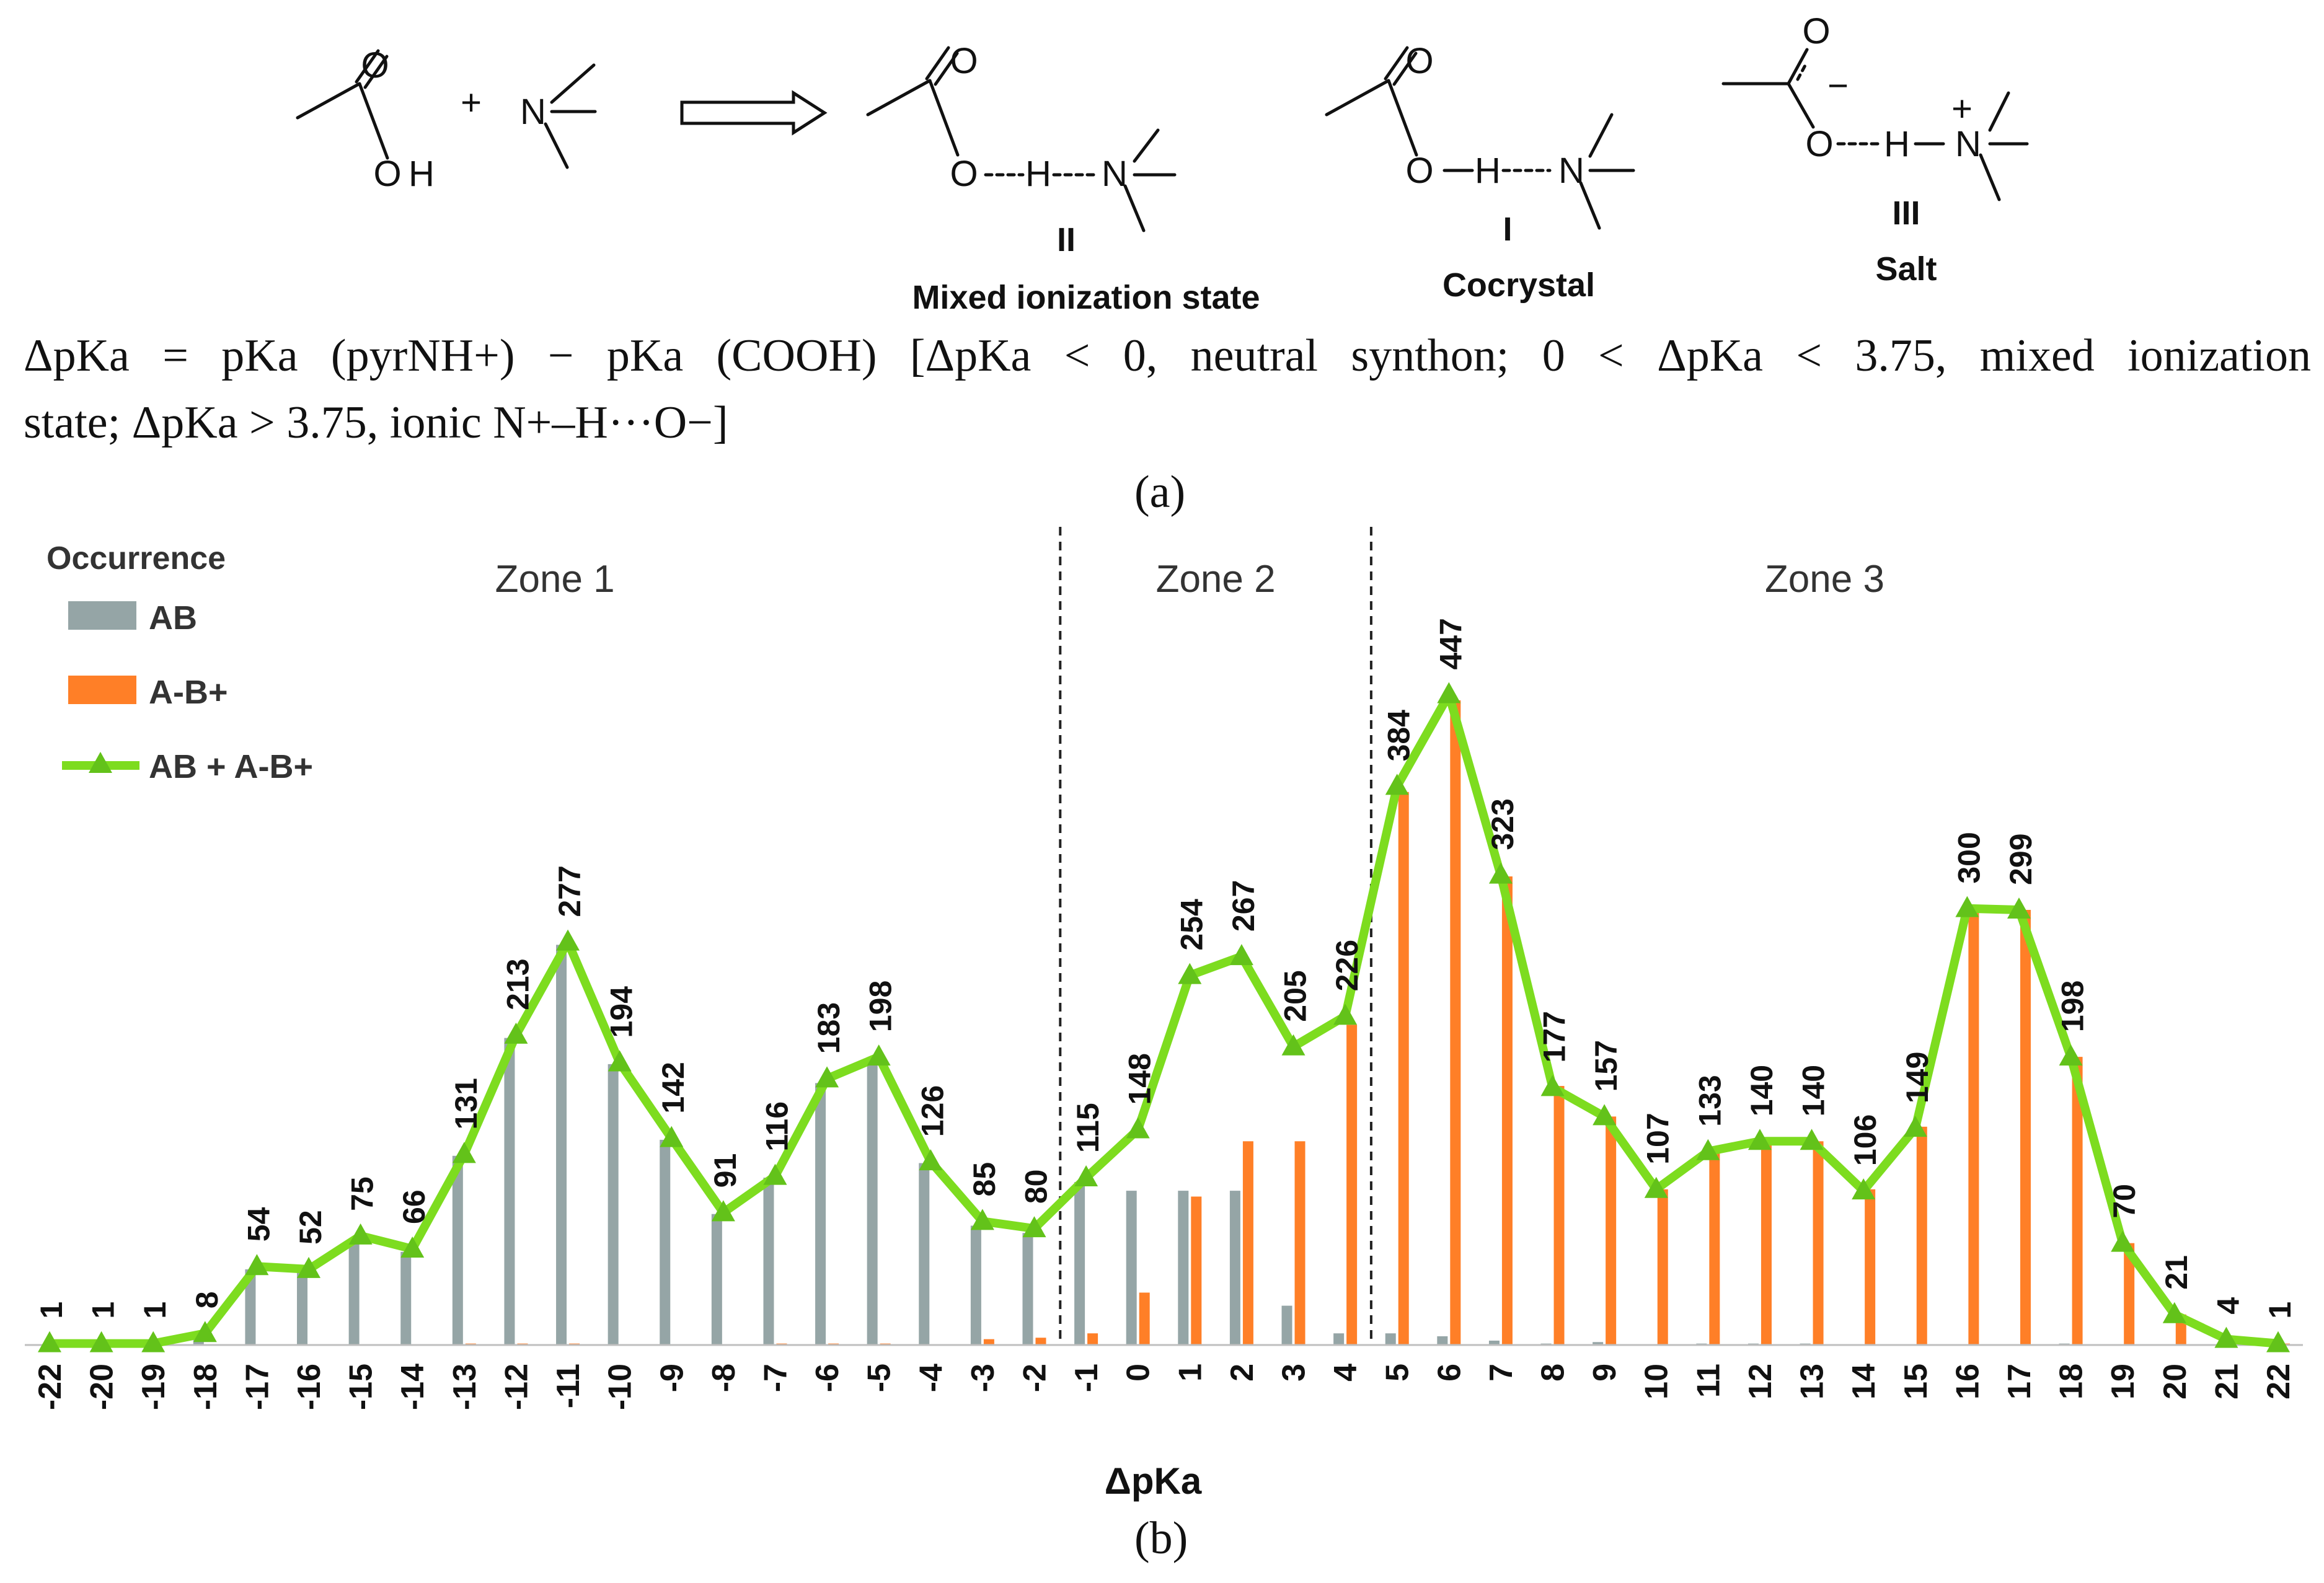  I want to click on data-label: 116, so click(776, 1126).